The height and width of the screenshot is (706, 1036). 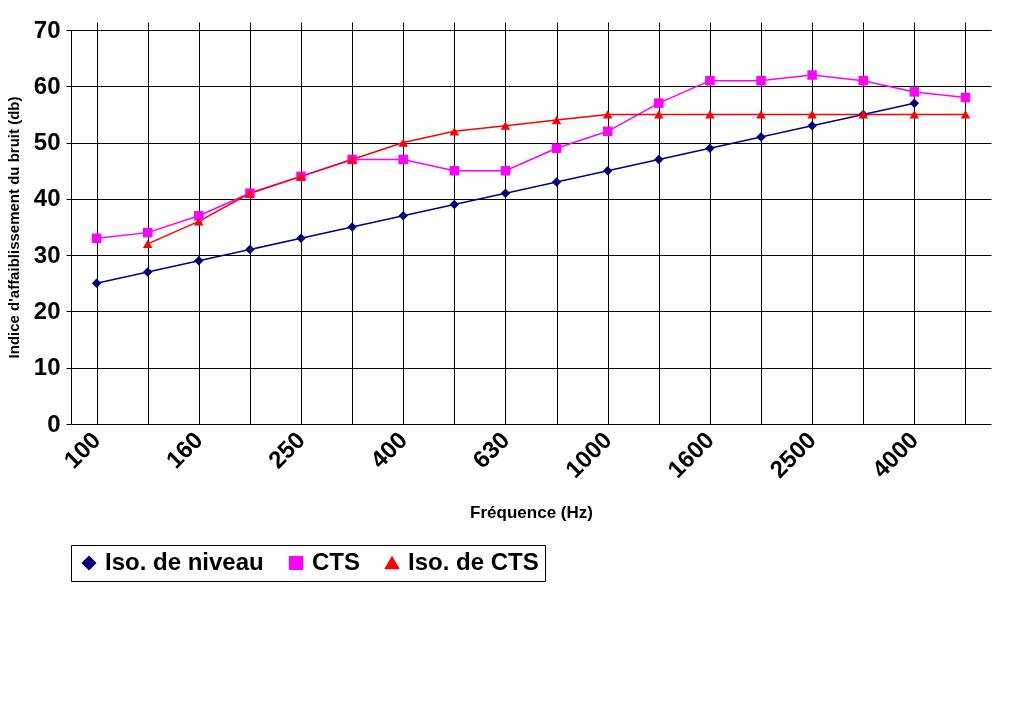 What do you see at coordinates (531, 512) in the screenshot?
I see `x-axis-title: Fréquence (Hz)` at bounding box center [531, 512].